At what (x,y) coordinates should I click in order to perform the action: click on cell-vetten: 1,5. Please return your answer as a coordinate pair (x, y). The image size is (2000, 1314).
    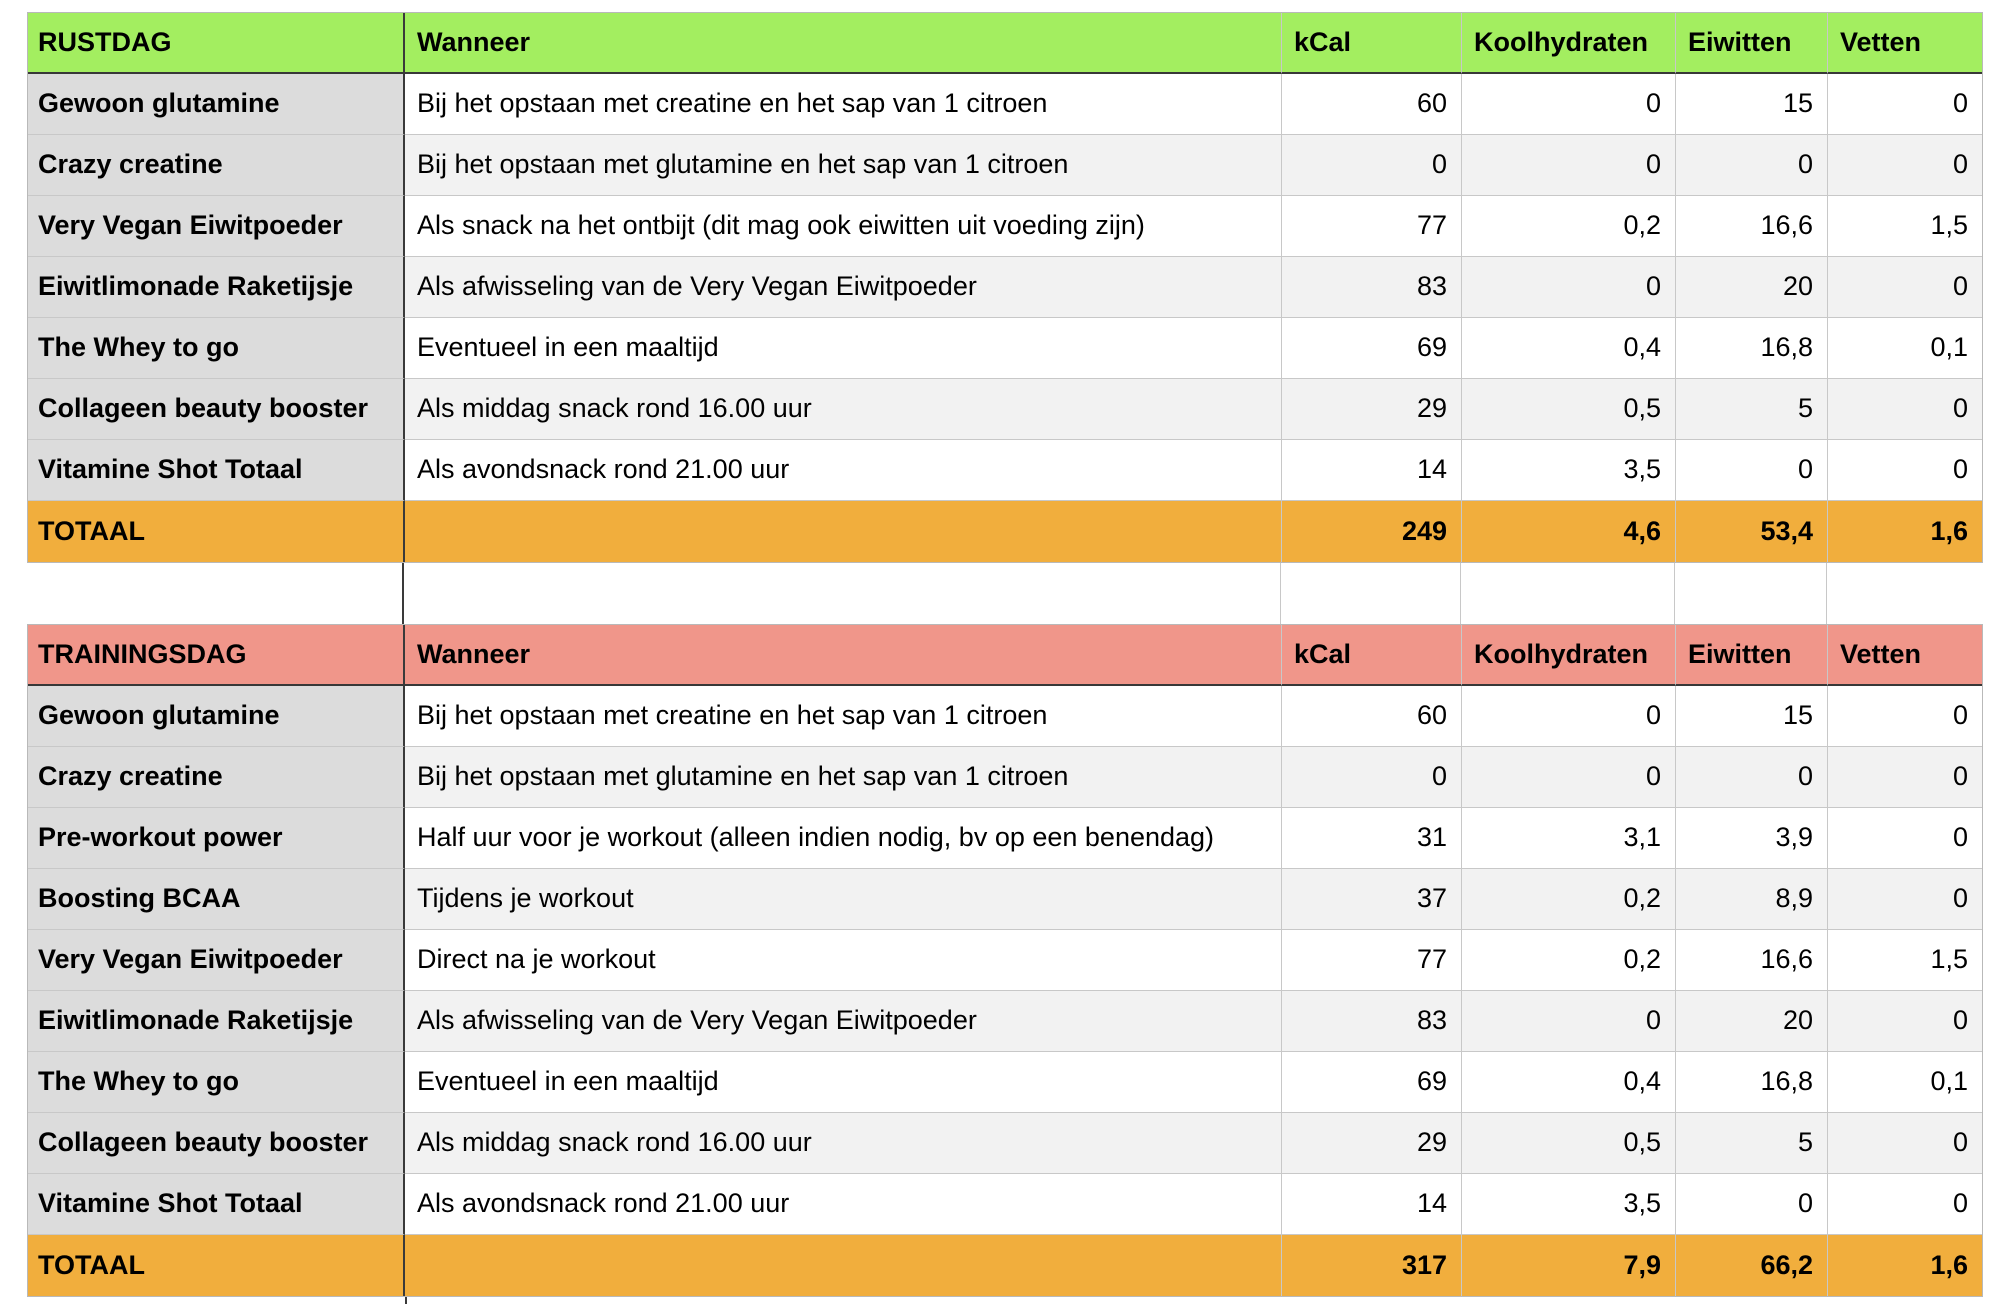
    Looking at the image, I should click on (1905, 226).